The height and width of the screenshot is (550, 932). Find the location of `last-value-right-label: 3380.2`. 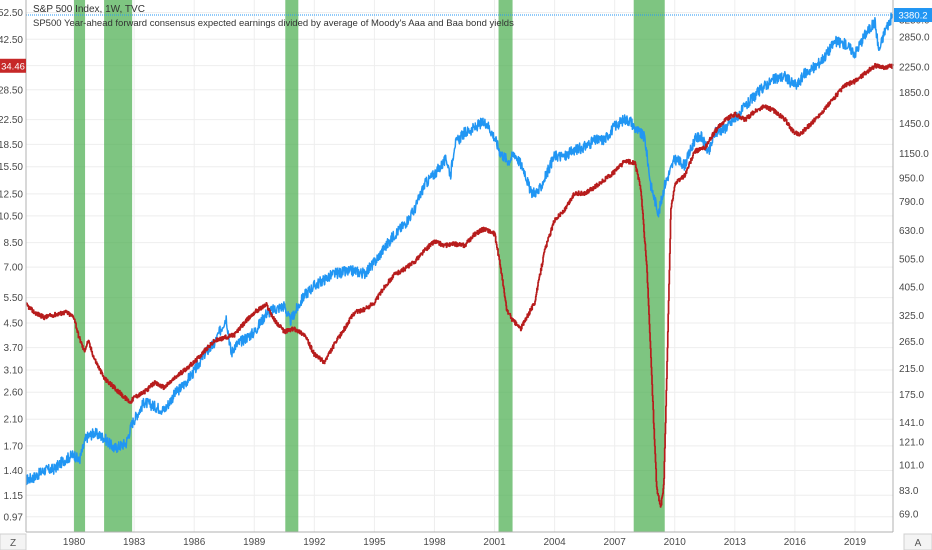

last-value-right-label: 3380.2 is located at coordinates (912, 16).